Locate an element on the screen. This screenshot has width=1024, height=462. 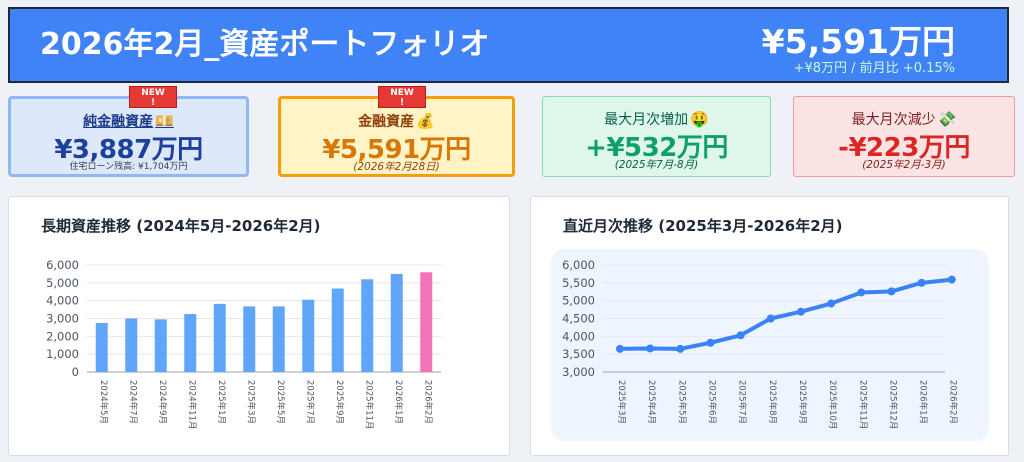
x-tick-label: 2024年5月 is located at coordinates (103, 402).